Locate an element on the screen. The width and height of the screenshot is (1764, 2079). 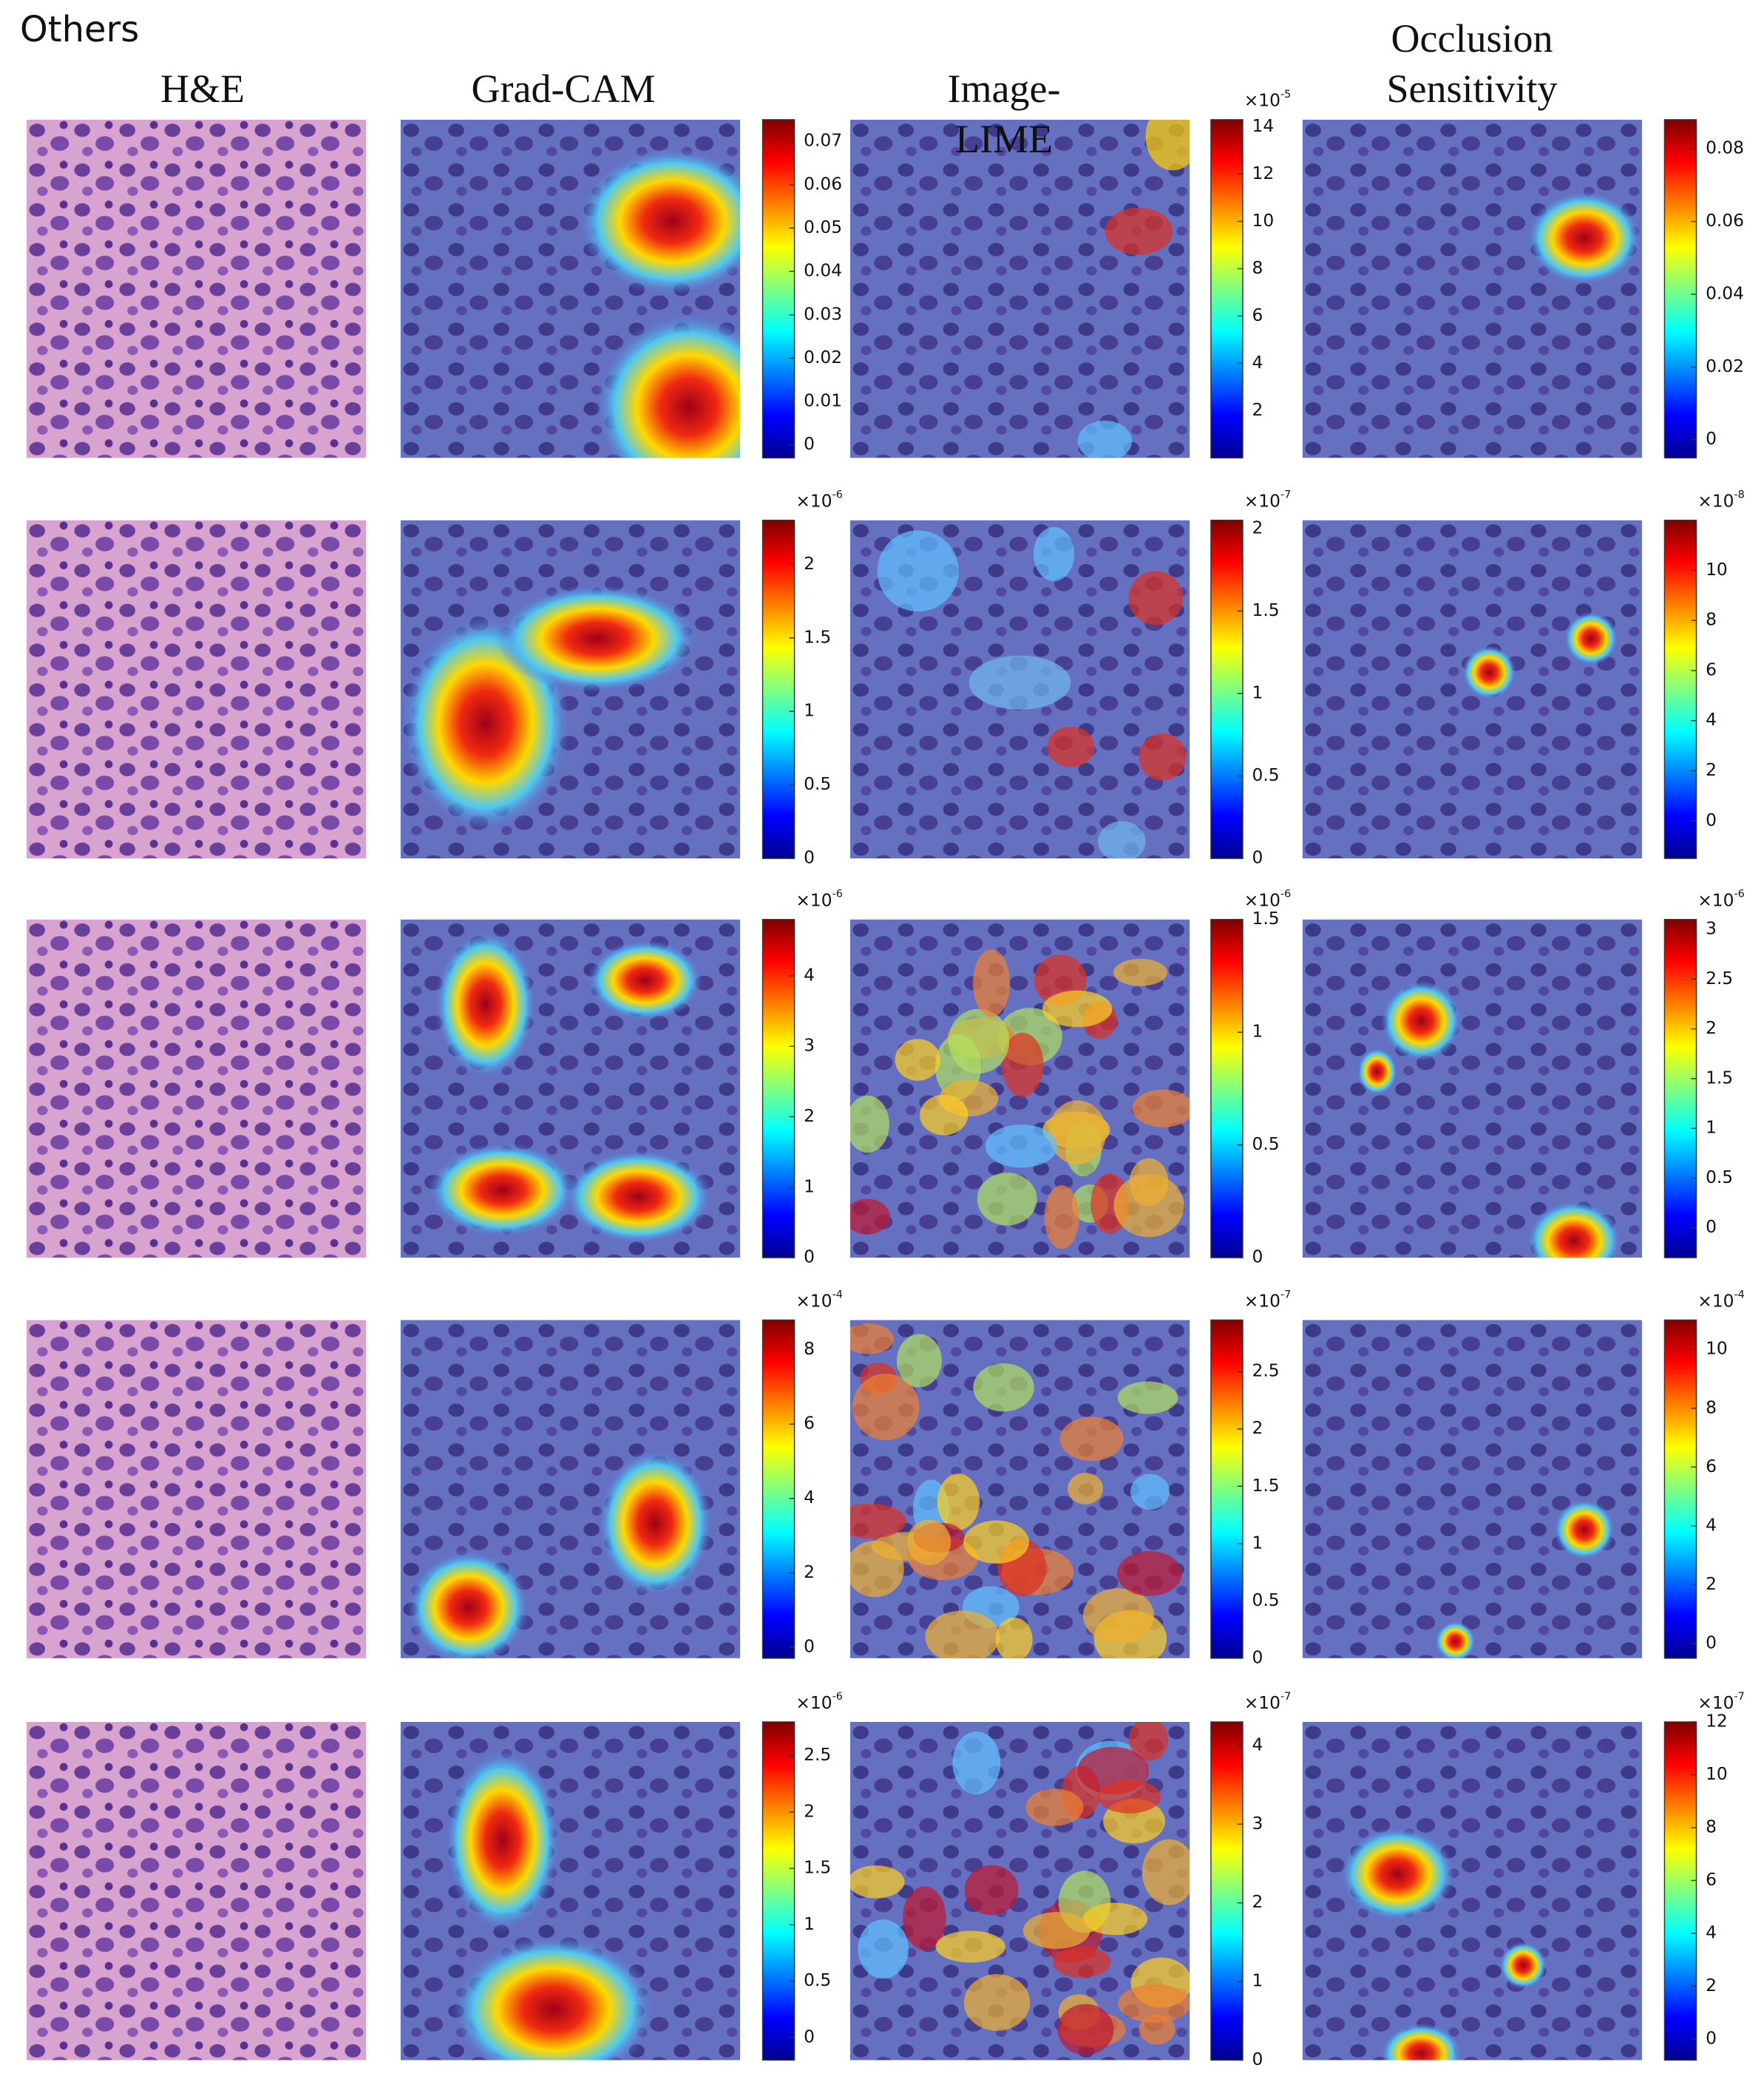
column-header: Image-LIME is located at coordinates (1004, 114).